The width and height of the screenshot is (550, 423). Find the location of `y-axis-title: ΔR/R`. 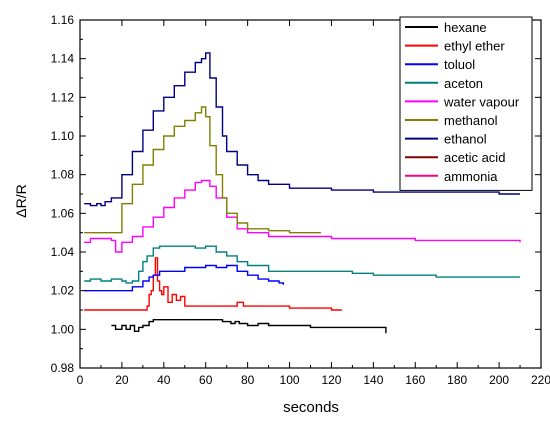

y-axis-title: ΔR/R is located at coordinates (21, 200).